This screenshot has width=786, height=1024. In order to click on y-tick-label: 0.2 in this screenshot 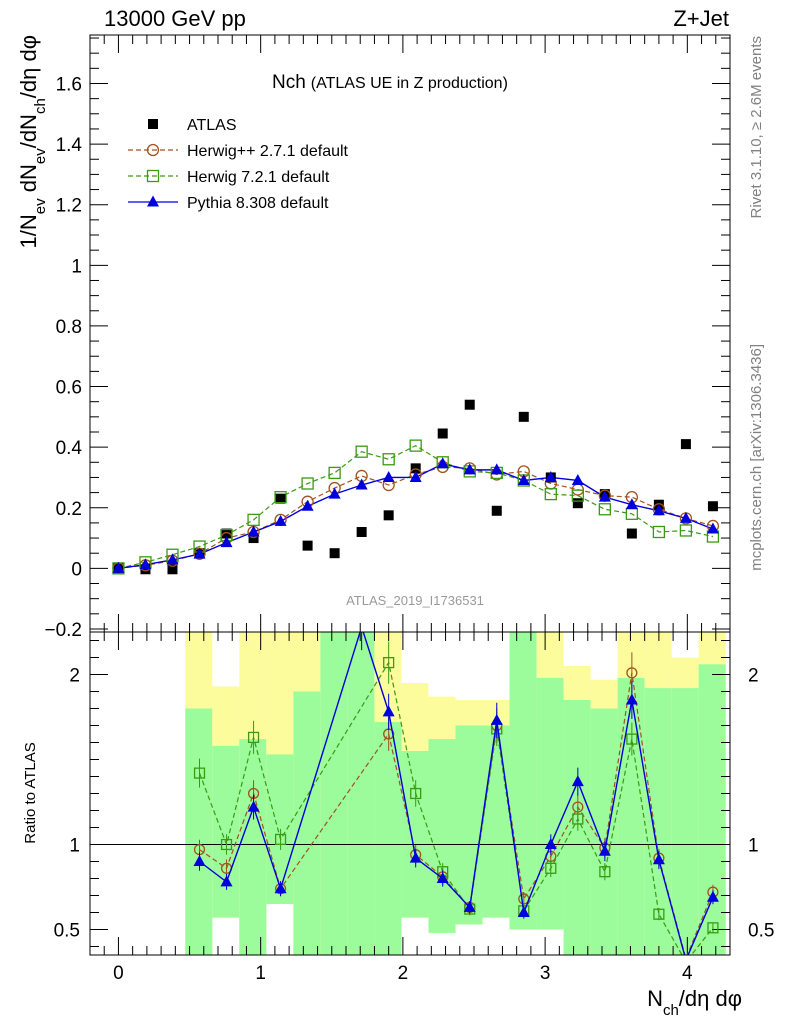, I will do `click(69, 509)`.